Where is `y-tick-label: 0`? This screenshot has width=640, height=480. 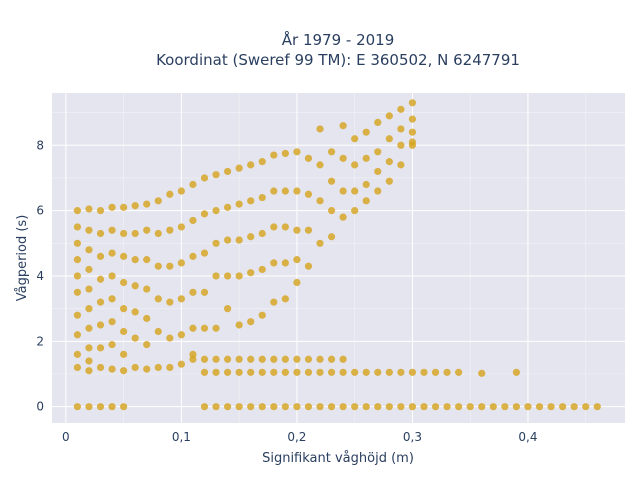 y-tick-label: 0 is located at coordinates (40, 407).